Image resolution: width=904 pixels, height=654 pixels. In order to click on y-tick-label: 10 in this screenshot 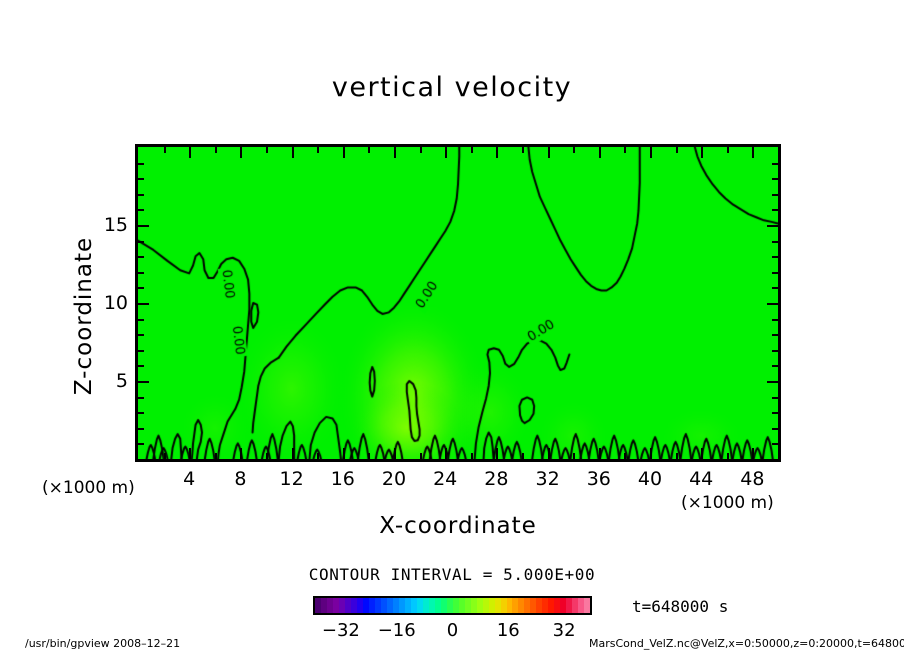, I will do `click(115, 303)`.